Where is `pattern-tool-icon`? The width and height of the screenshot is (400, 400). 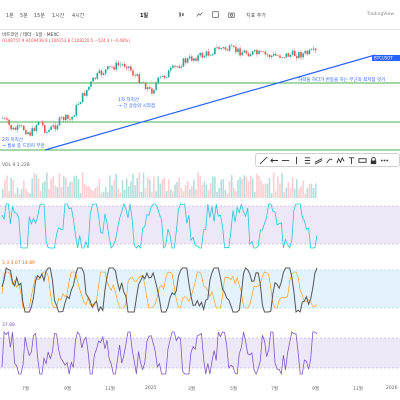 pattern-tool-icon is located at coordinates (340, 160).